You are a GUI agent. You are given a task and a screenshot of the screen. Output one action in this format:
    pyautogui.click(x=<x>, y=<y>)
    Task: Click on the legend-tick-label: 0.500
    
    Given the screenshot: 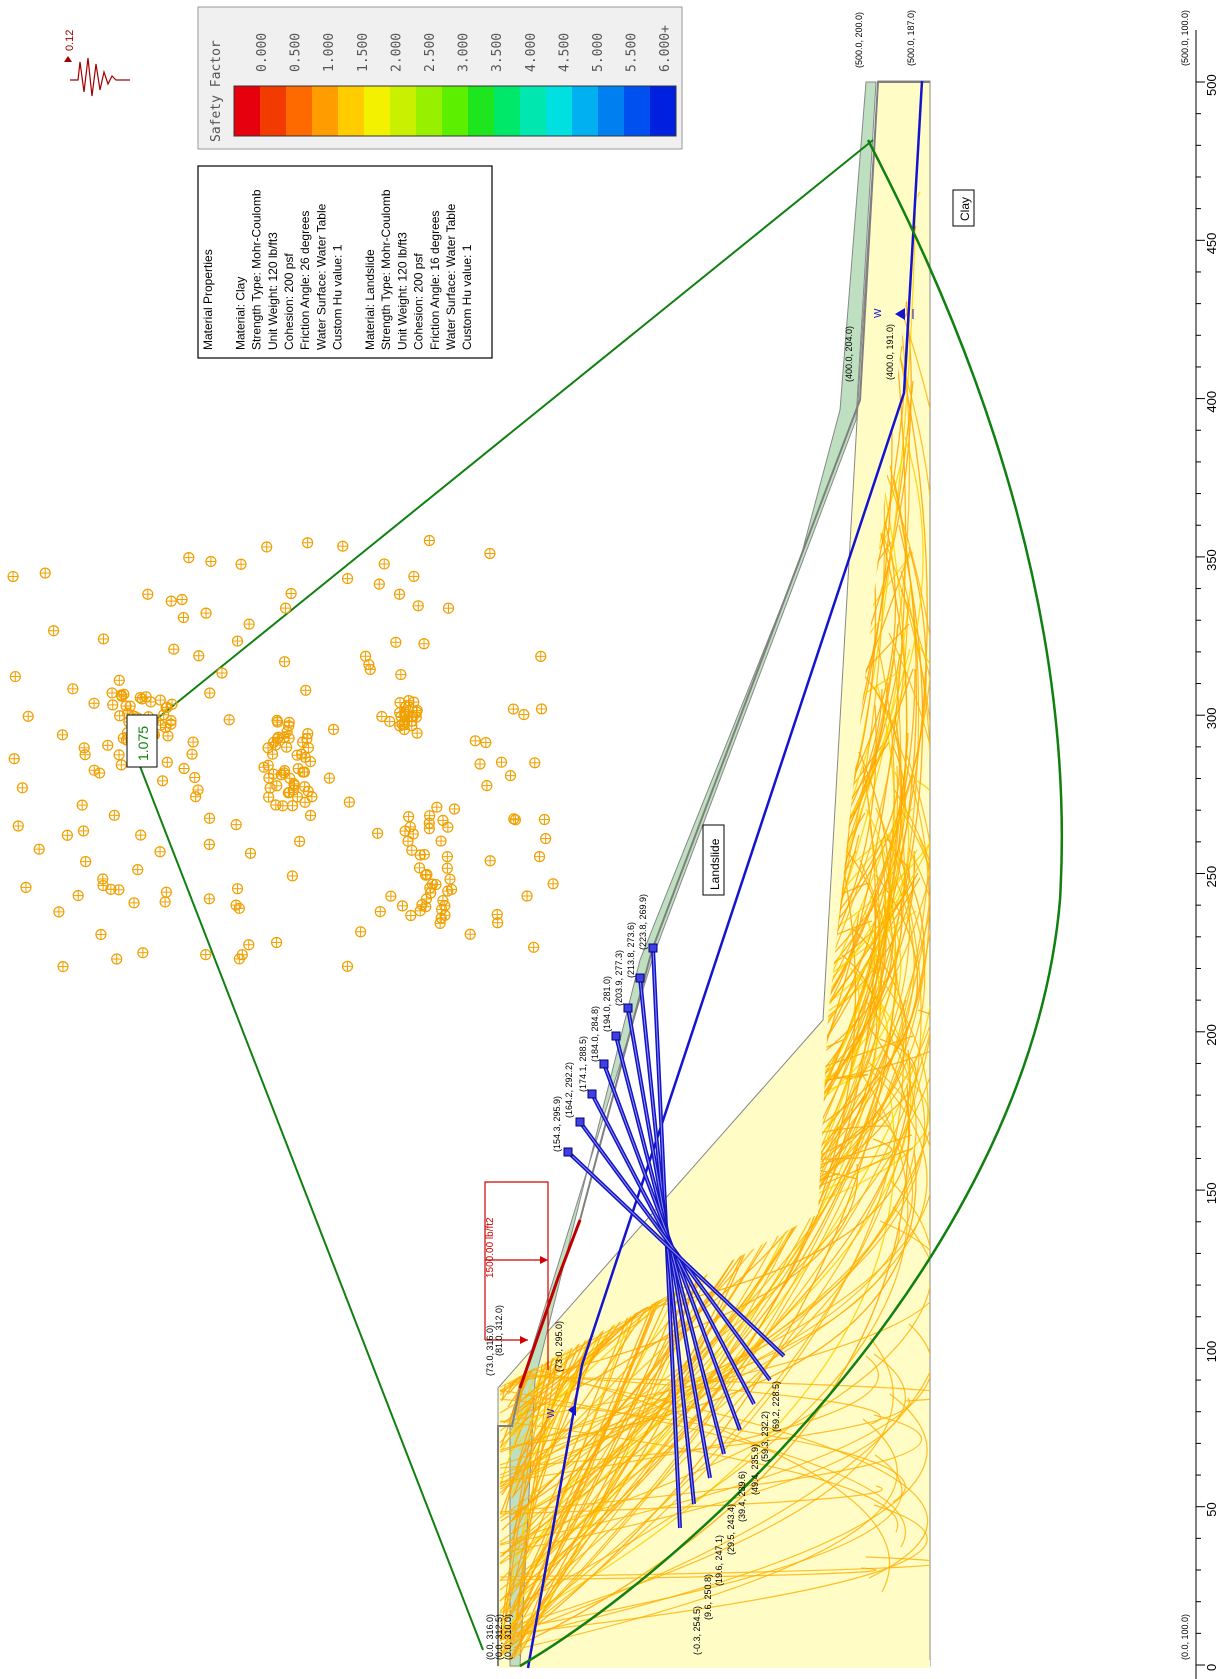 What is the action you would take?
    pyautogui.click(x=296, y=52)
    